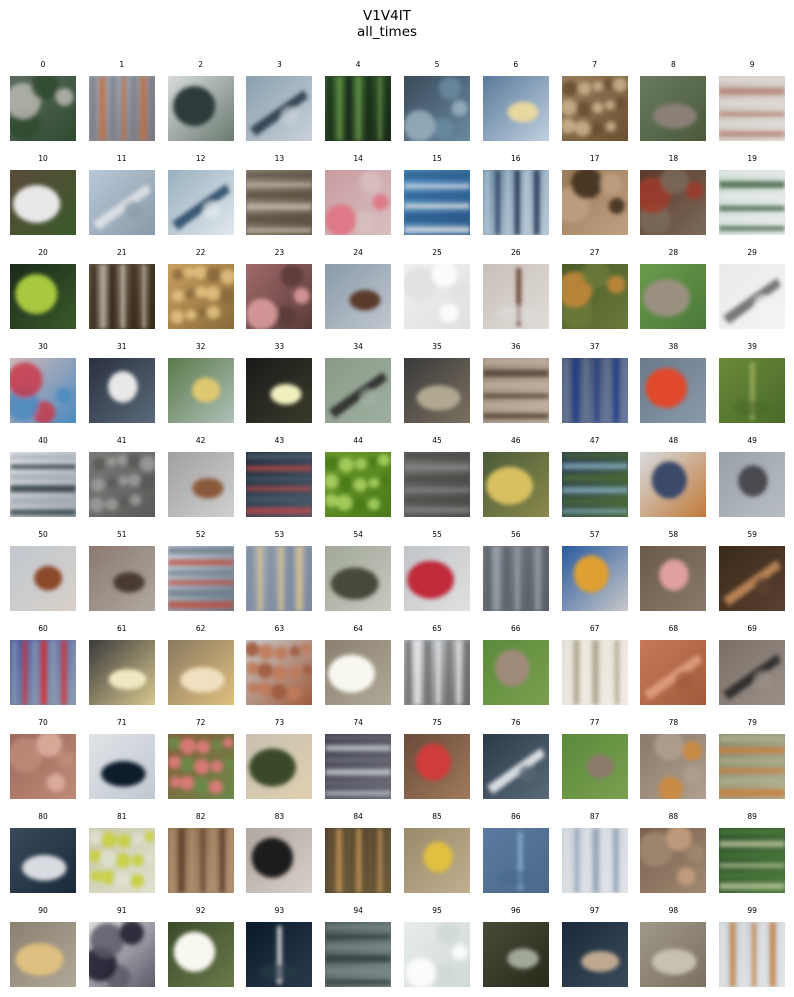 The image size is (794, 997). I want to click on thumbnail-label: 32, so click(200, 346).